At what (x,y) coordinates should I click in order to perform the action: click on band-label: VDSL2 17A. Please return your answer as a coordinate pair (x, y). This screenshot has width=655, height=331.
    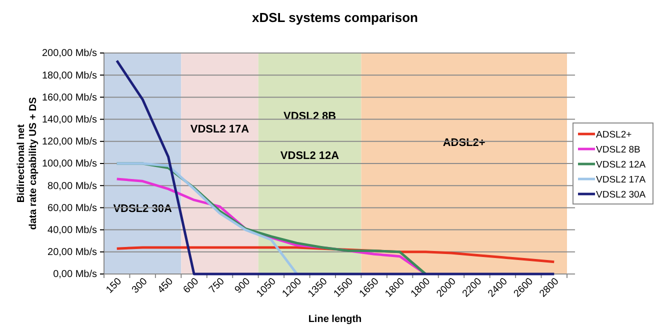
    Looking at the image, I should click on (220, 130).